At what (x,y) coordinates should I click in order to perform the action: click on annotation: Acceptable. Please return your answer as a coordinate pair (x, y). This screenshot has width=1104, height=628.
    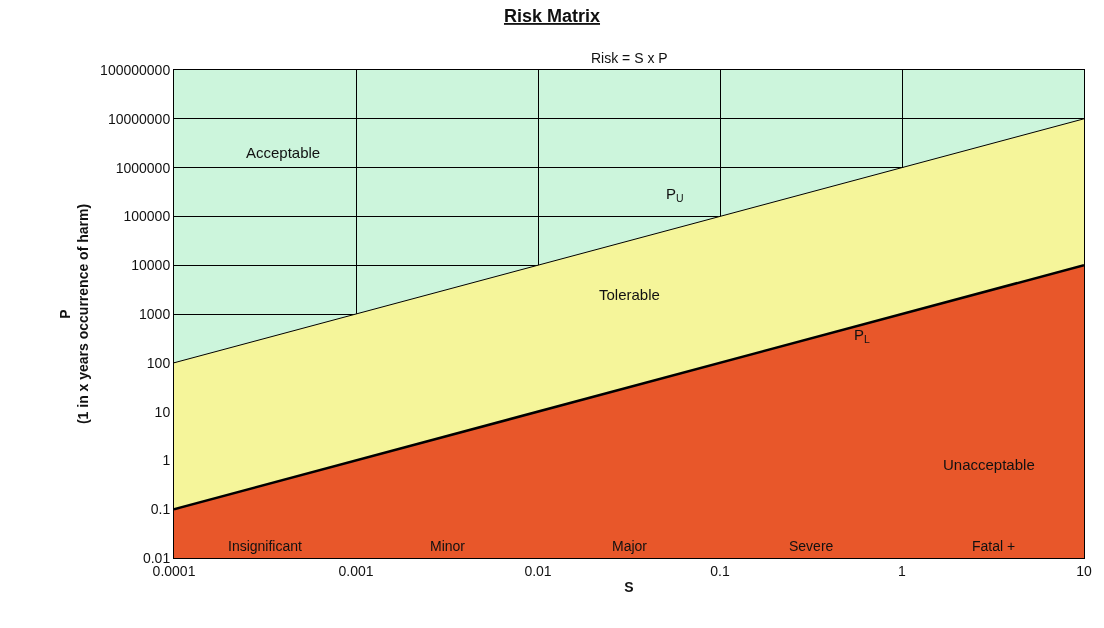
    Looking at the image, I should click on (283, 152).